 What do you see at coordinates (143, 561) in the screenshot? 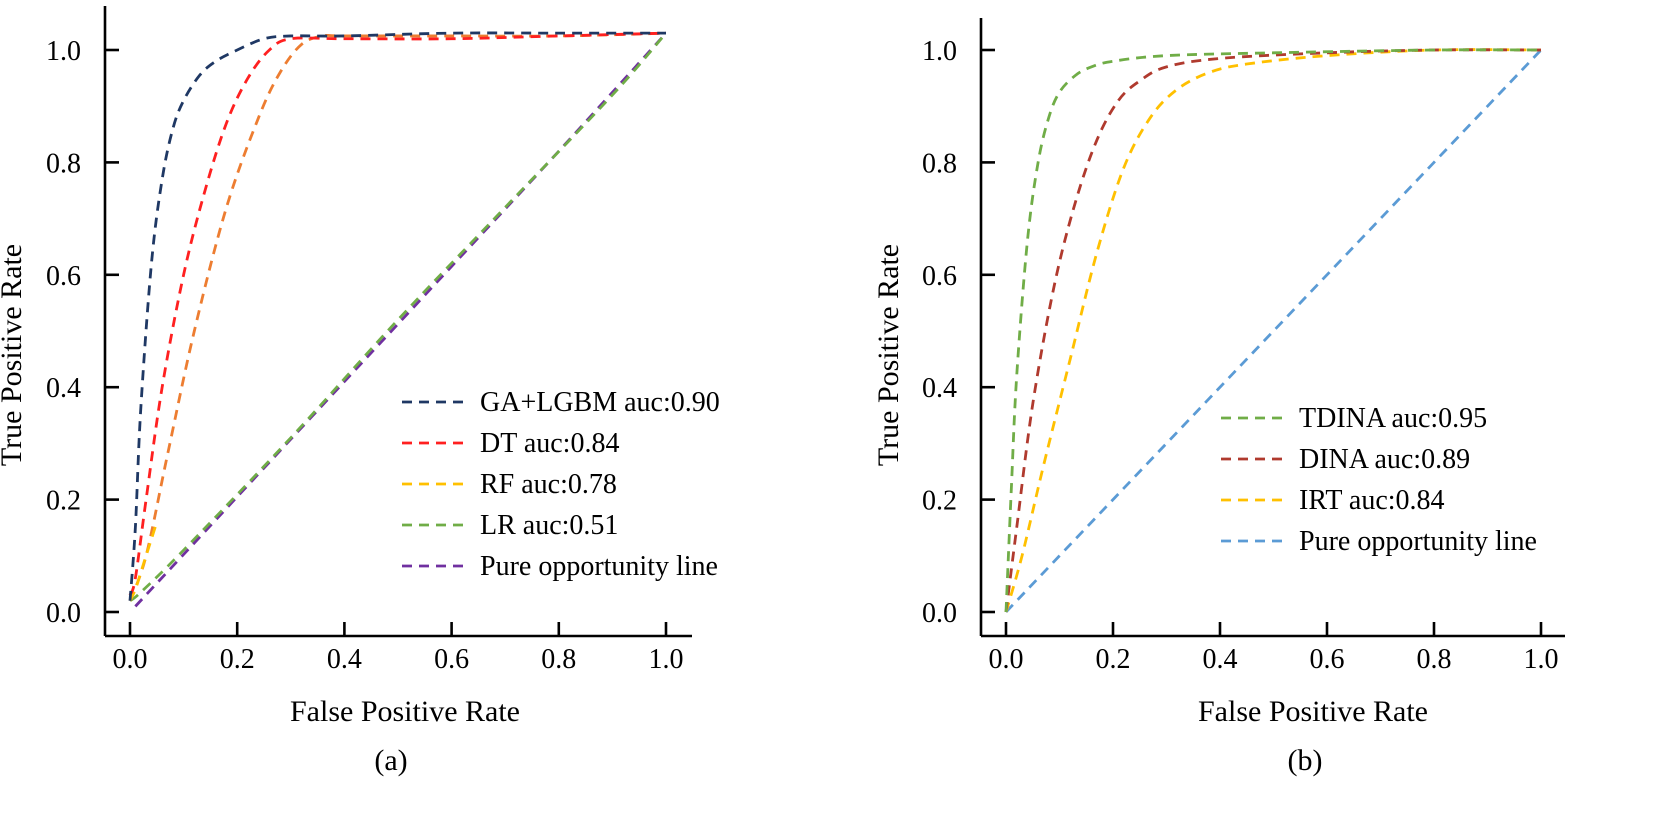
I see `series-line` at bounding box center [143, 561].